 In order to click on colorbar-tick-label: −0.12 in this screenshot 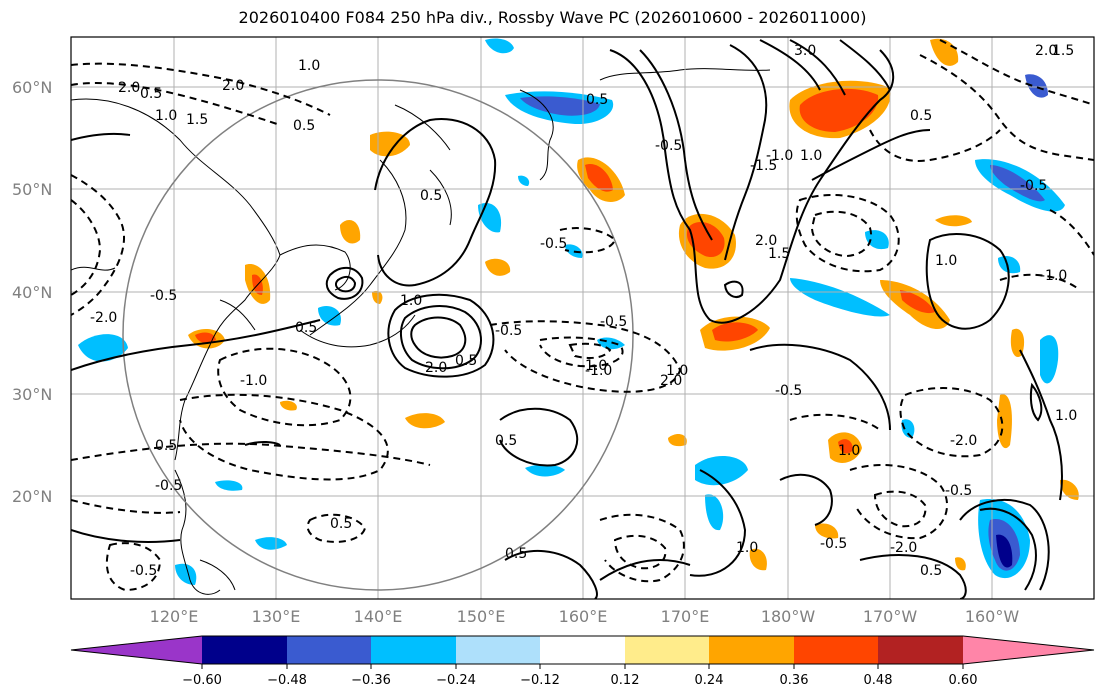, I will do `click(540, 680)`.